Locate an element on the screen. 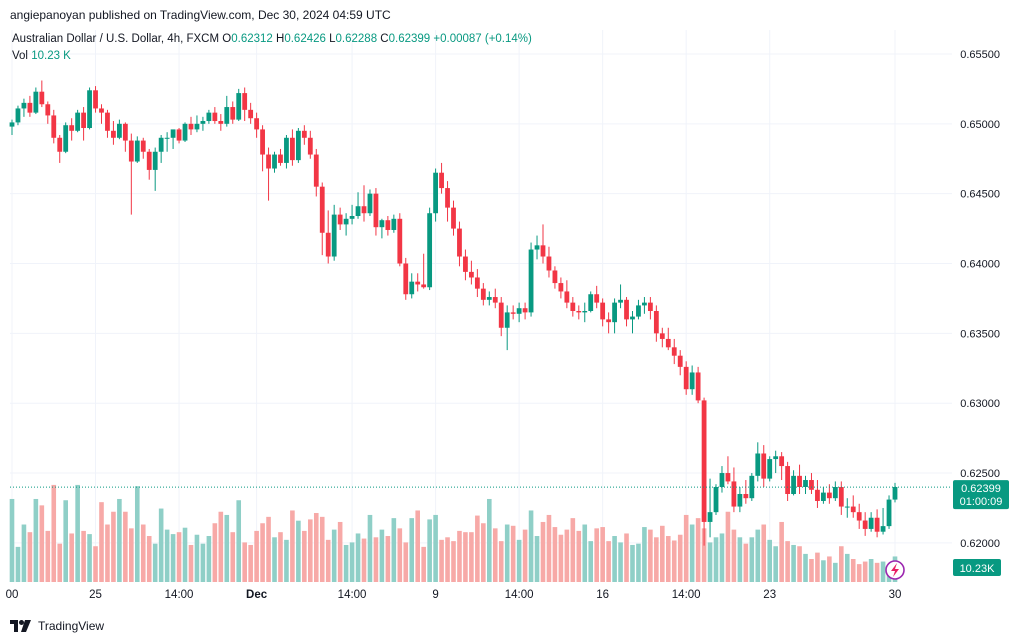 This screenshot has height=641, width=1024. time-axis: 00 25 14:00 Dec 14:00 9 14:00 16 14:00 23 30 is located at coordinates (454, 595).